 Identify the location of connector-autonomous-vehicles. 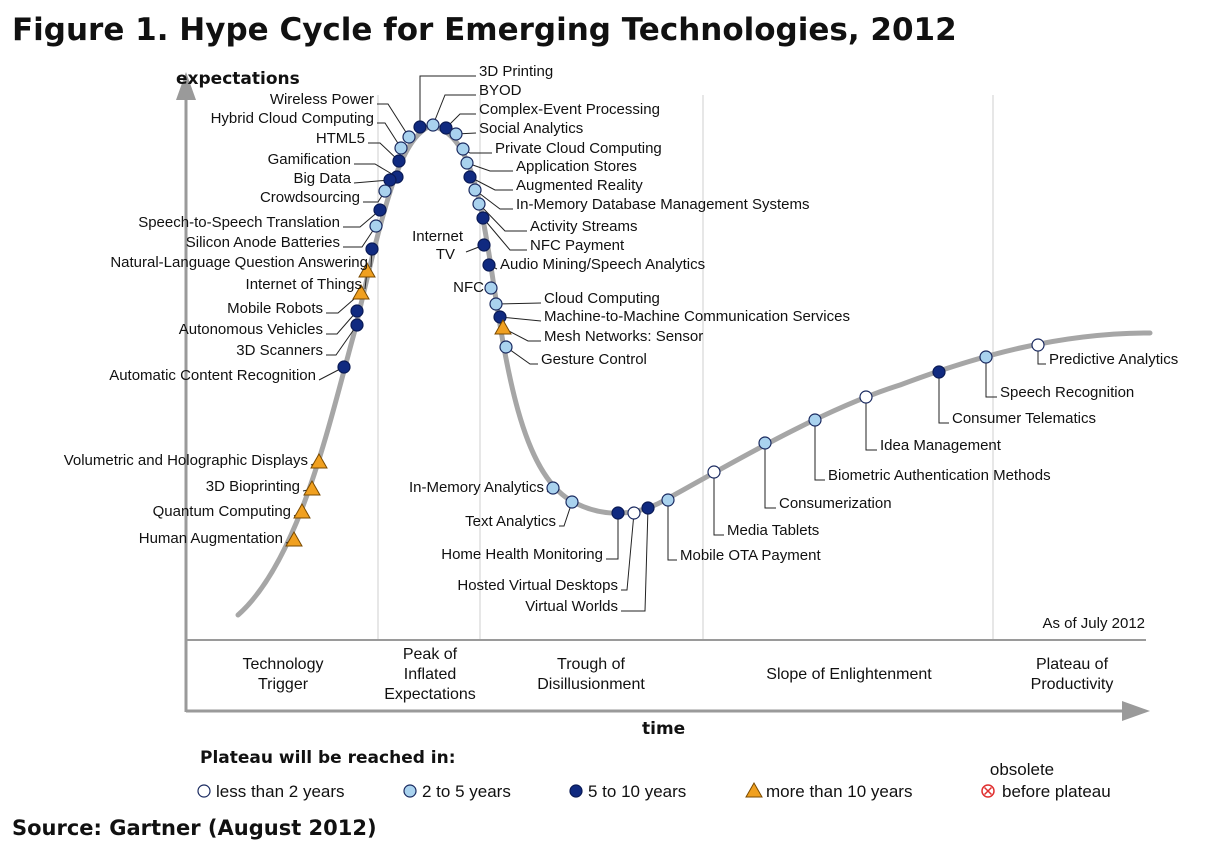
(342, 322).